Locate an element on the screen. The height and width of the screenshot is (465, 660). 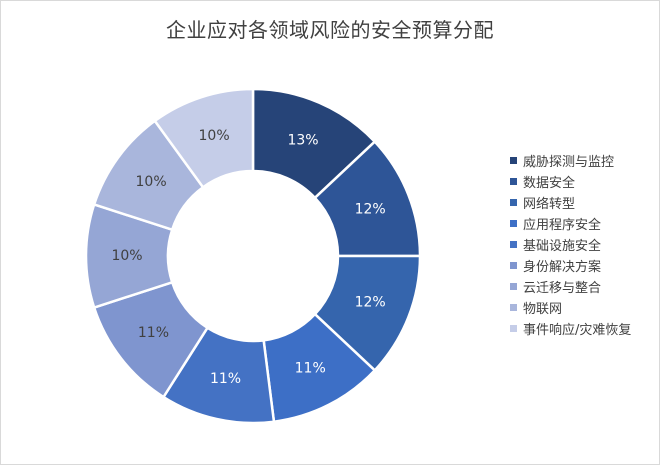
legend-label: 事件响应/灾难恢复 is located at coordinates (577, 330).